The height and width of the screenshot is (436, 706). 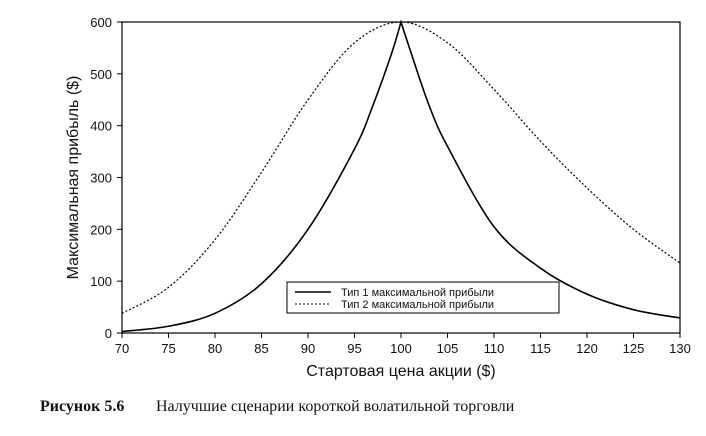 What do you see at coordinates (540, 348) in the screenshot?
I see `x-tick-label: 115` at bounding box center [540, 348].